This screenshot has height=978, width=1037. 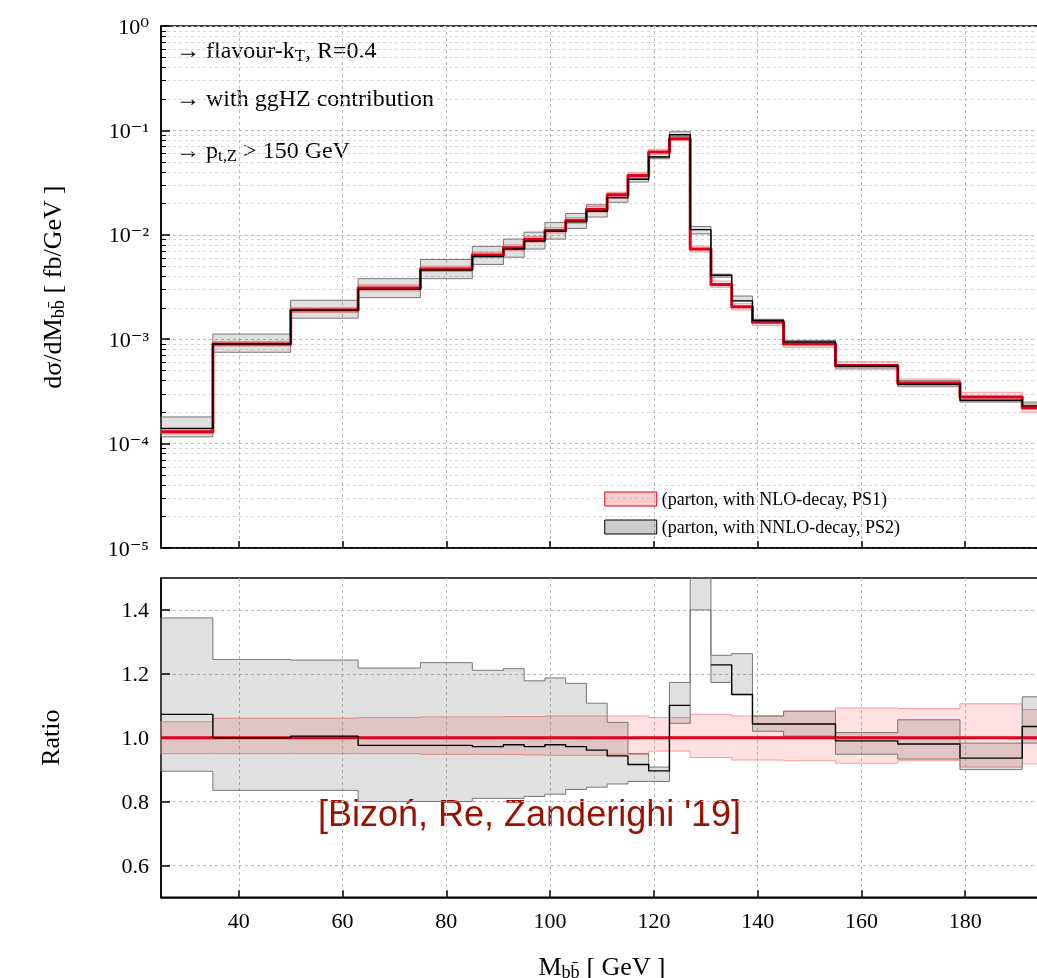 I want to click on x-tick-label: 120, so click(x=654, y=920).